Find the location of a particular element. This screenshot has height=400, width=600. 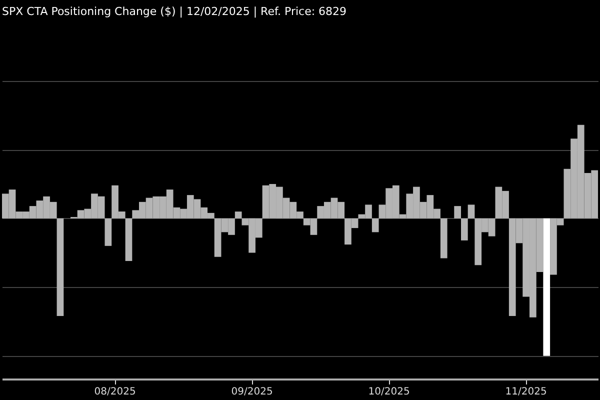

x-tick-label: 10/2025 is located at coordinates (389, 392).